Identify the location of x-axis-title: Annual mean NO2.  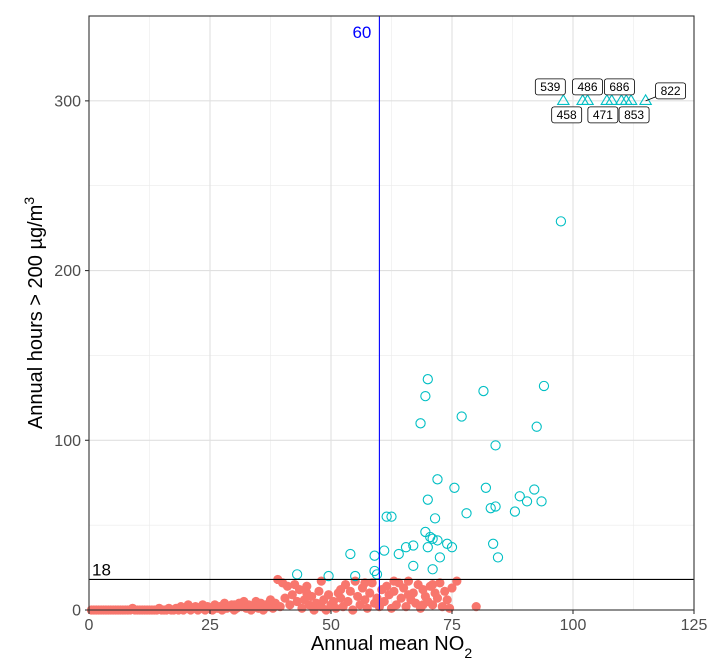
(391, 645).